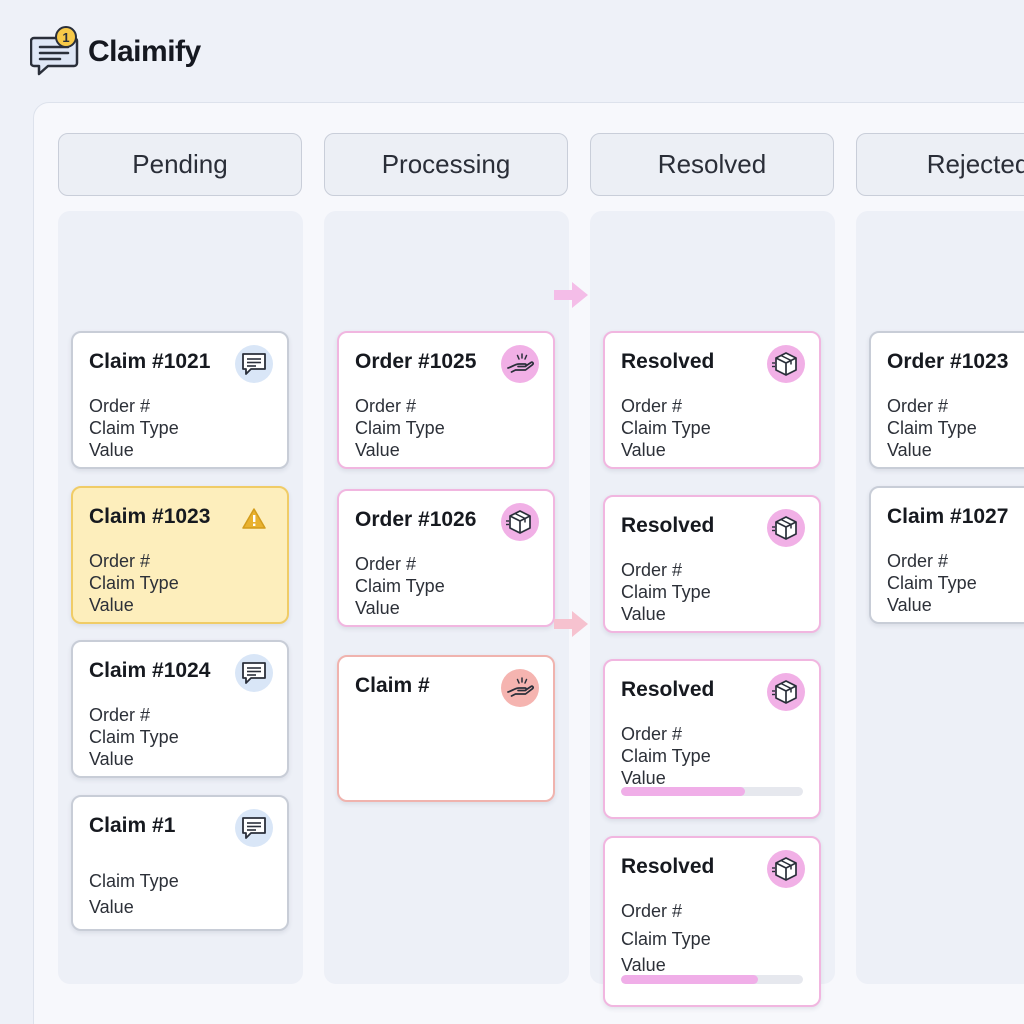  Describe the element at coordinates (446, 558) in the screenshot. I see `claim-card: Order #1026 Order # Claim Type Value` at that location.